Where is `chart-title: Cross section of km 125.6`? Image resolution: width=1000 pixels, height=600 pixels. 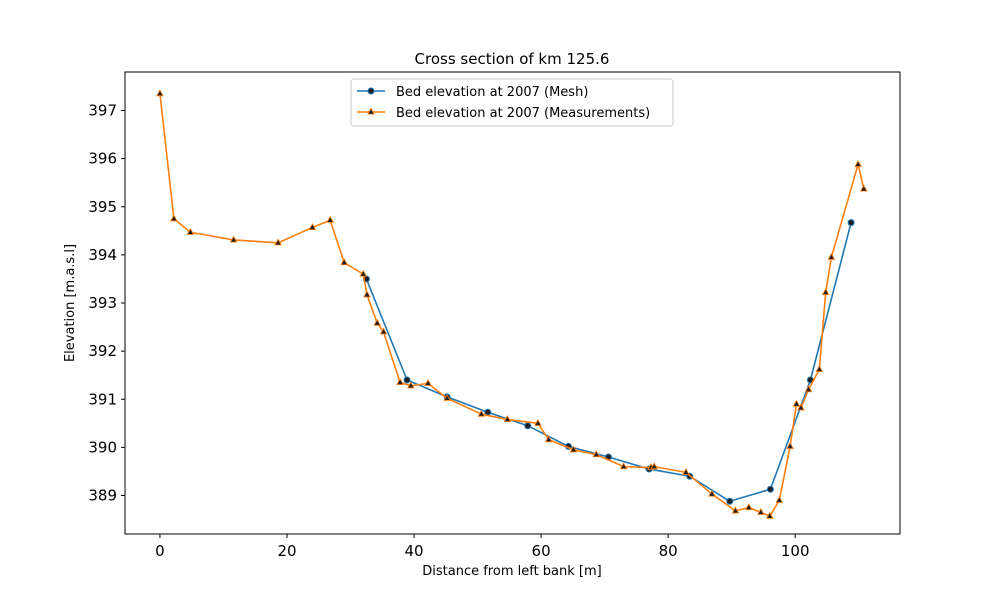 chart-title: Cross section of km 125.6 is located at coordinates (512, 59).